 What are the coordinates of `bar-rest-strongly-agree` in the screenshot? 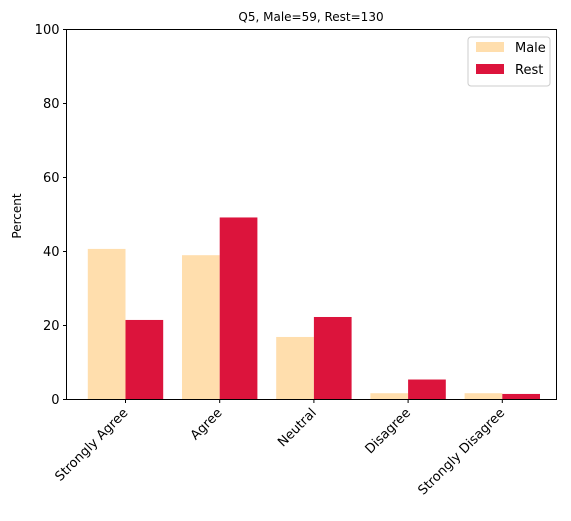 It's located at (144, 359).